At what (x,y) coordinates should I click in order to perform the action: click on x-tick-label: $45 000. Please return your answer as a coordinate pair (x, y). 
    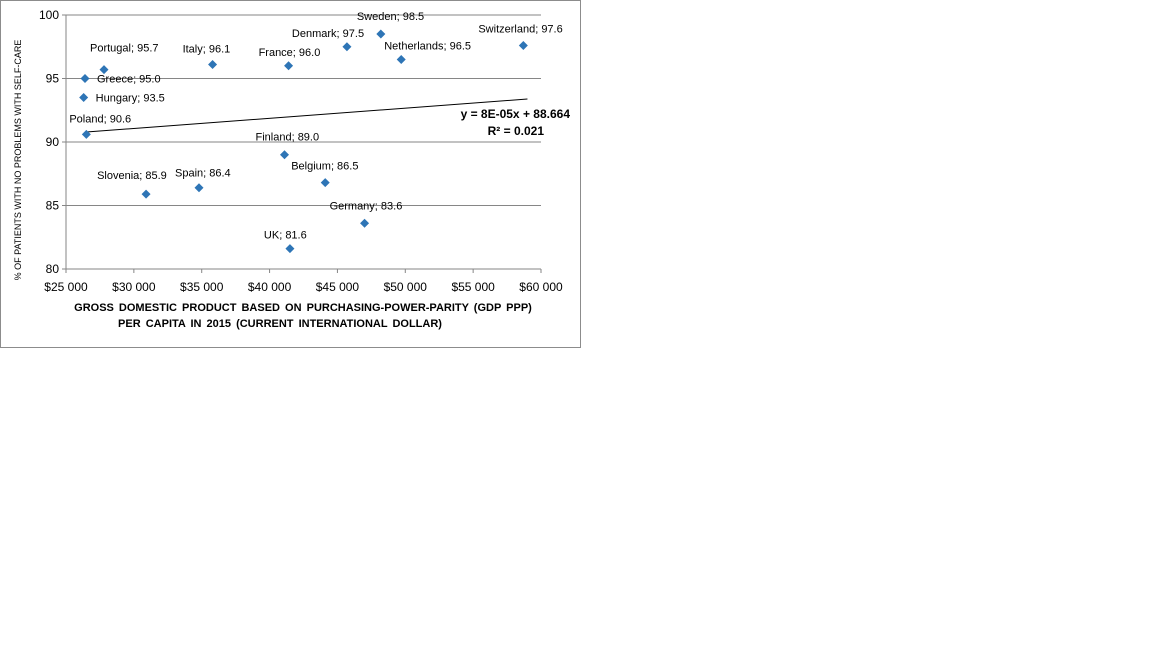
    Looking at the image, I should click on (338, 287).